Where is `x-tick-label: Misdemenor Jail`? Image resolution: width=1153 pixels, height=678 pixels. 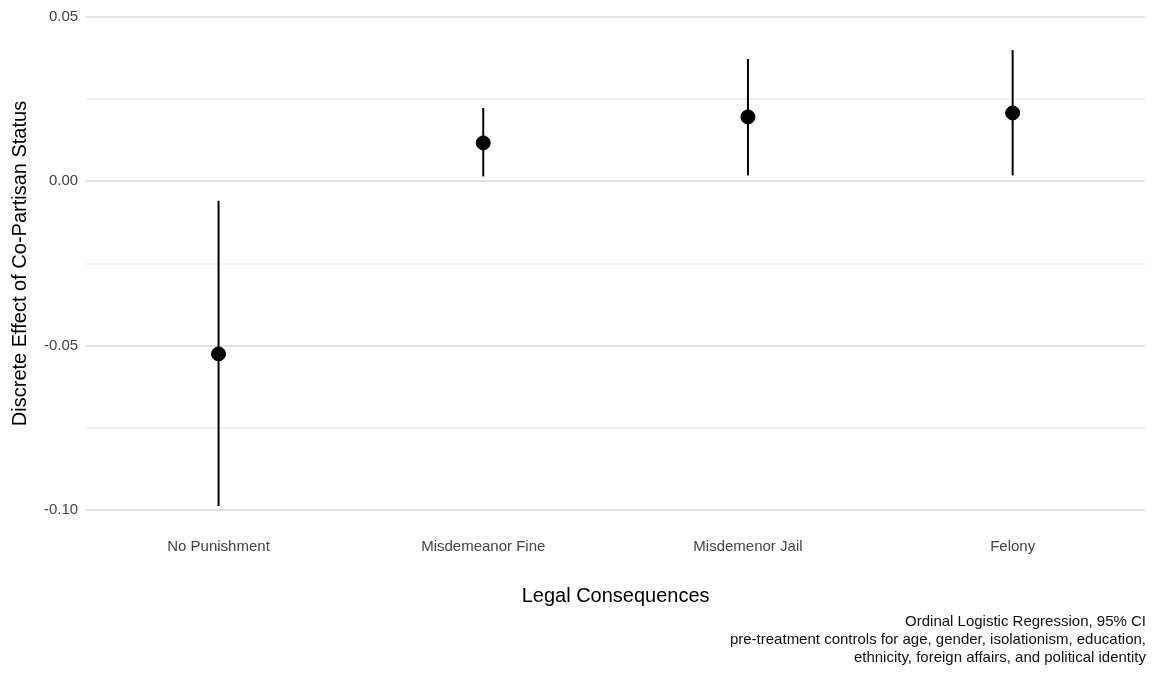
x-tick-label: Misdemenor Jail is located at coordinates (748, 546).